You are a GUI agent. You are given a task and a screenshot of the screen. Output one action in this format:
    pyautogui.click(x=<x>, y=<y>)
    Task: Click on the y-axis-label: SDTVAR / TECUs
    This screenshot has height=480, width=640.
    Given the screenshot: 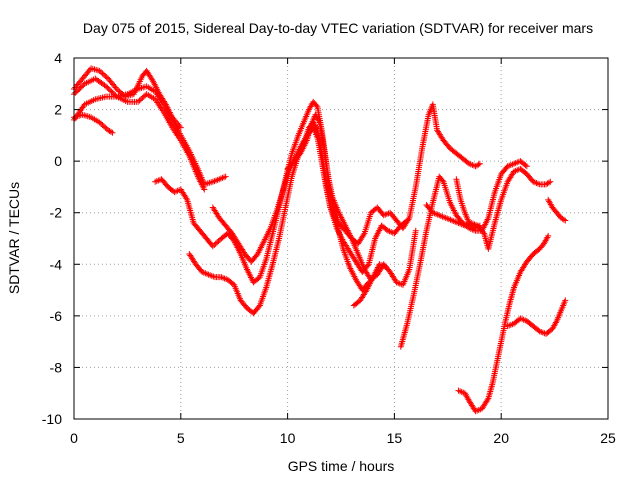 What is the action you would take?
    pyautogui.click(x=14, y=238)
    